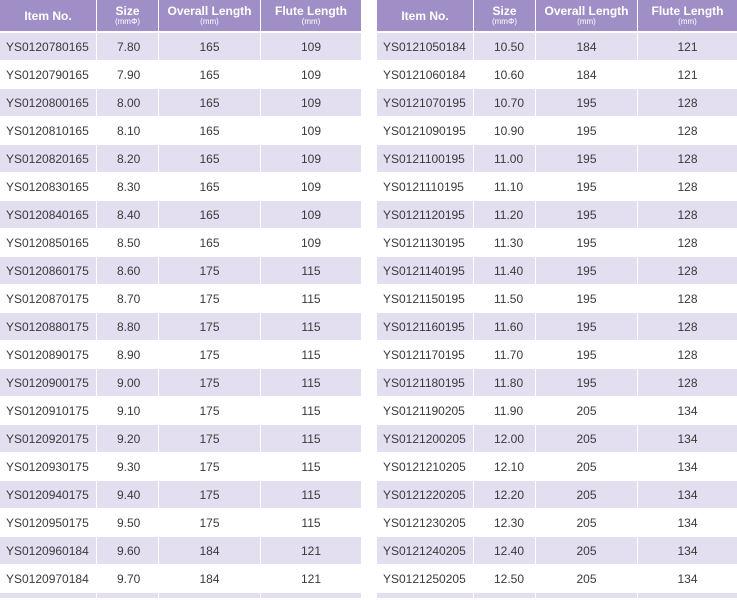  I want to click on size-cell: 8.80, so click(128, 327).